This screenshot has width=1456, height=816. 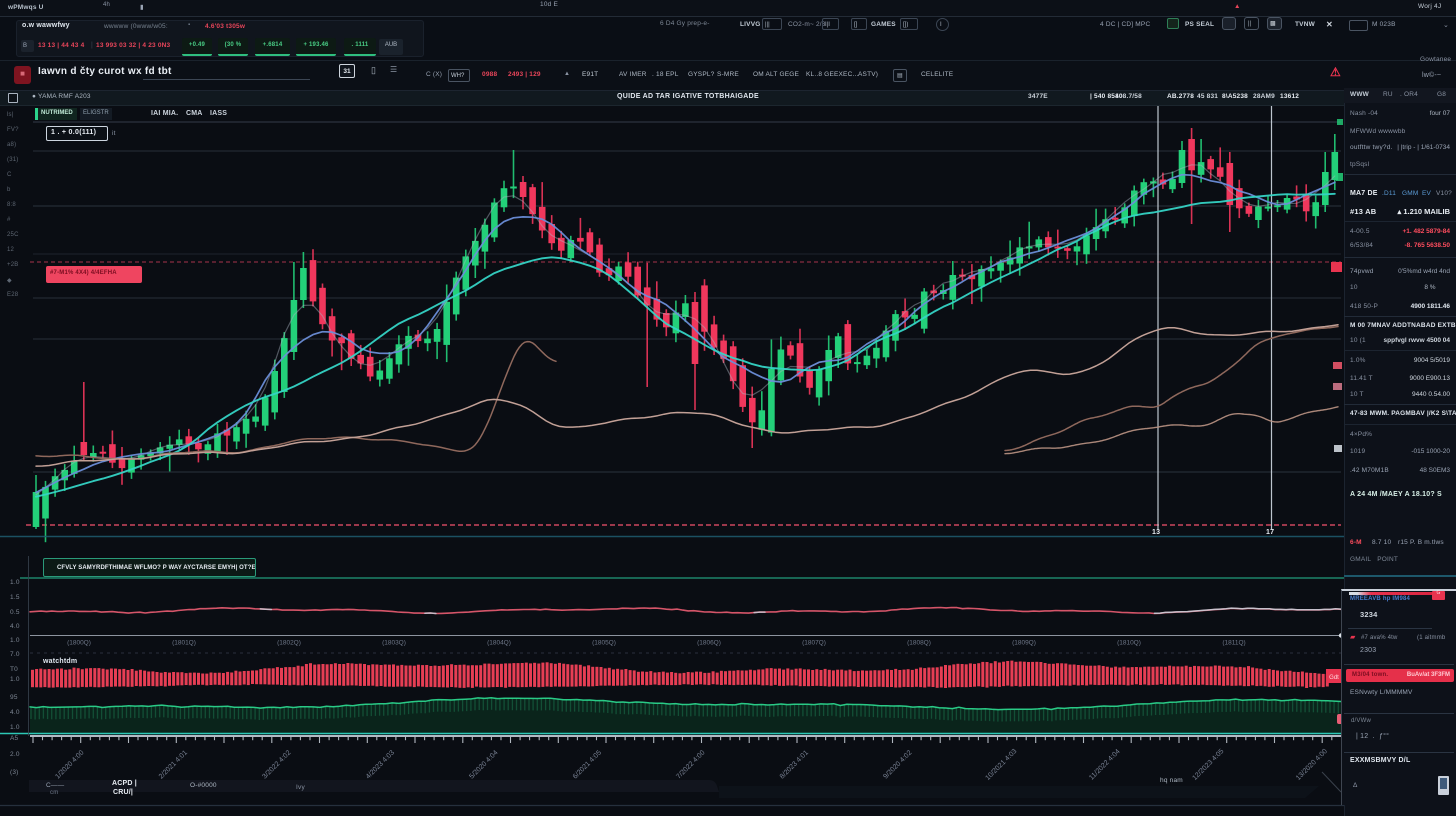 I want to click on svg-text: 7/2022 4:00, so click(x=690, y=764).